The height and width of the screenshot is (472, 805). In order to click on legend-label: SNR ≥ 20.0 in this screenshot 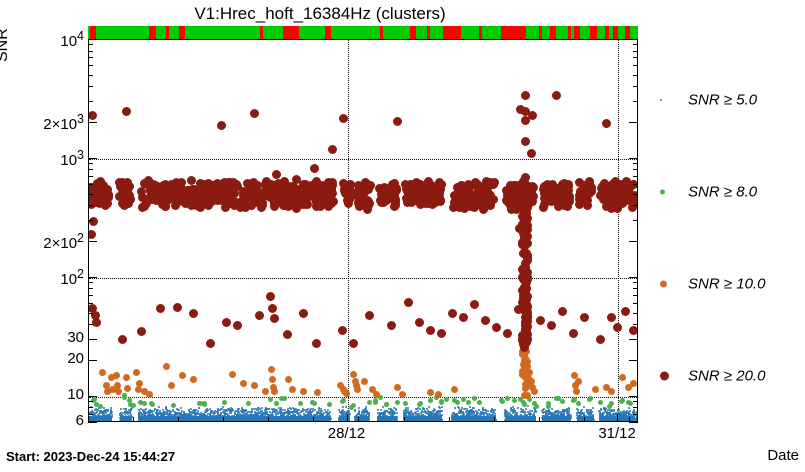, I will do `click(727, 376)`.